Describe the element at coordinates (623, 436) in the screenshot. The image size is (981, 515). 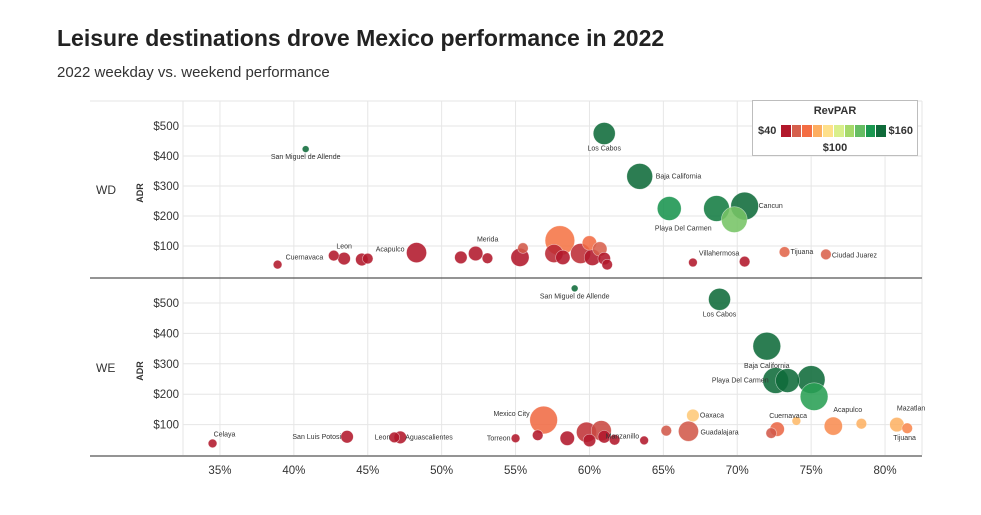
I see `point-label: Manzanillo` at that location.